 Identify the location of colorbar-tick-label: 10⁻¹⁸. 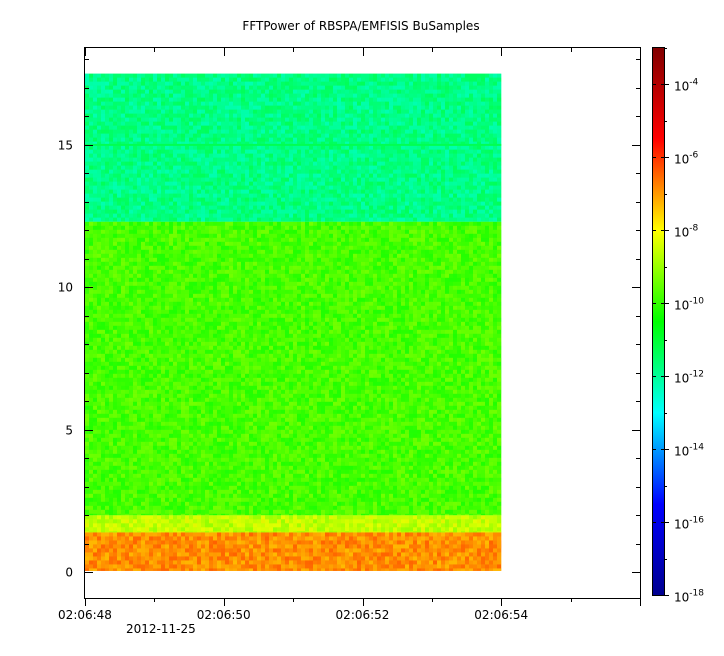
(689, 597).